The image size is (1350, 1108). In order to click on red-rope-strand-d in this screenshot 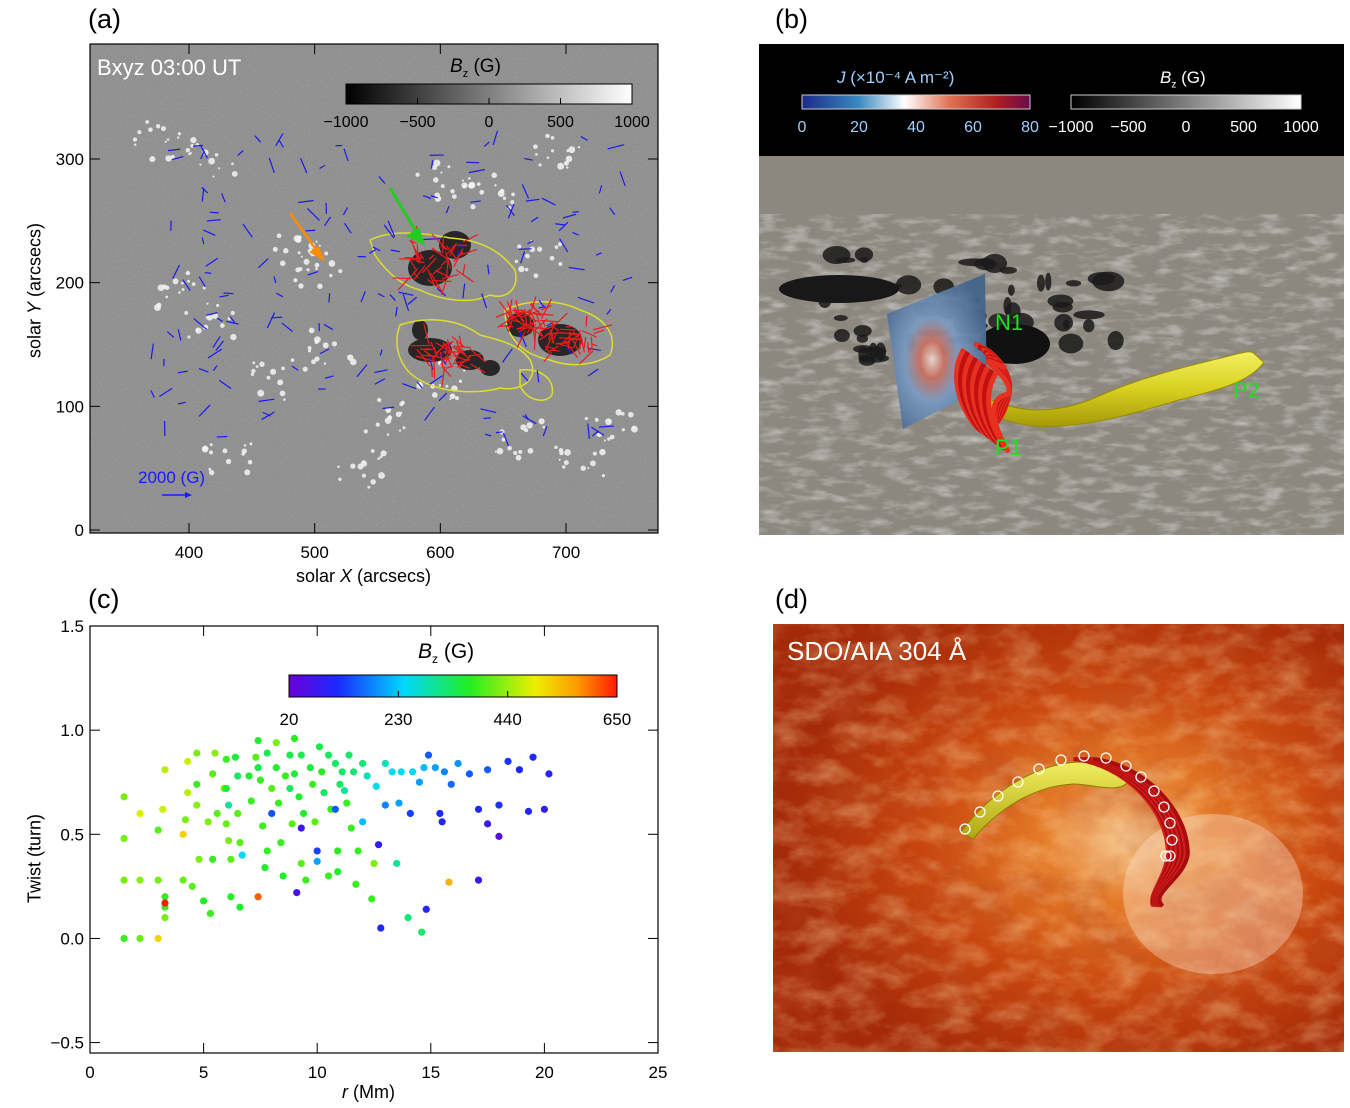, I will do `click(1141, 832)`.